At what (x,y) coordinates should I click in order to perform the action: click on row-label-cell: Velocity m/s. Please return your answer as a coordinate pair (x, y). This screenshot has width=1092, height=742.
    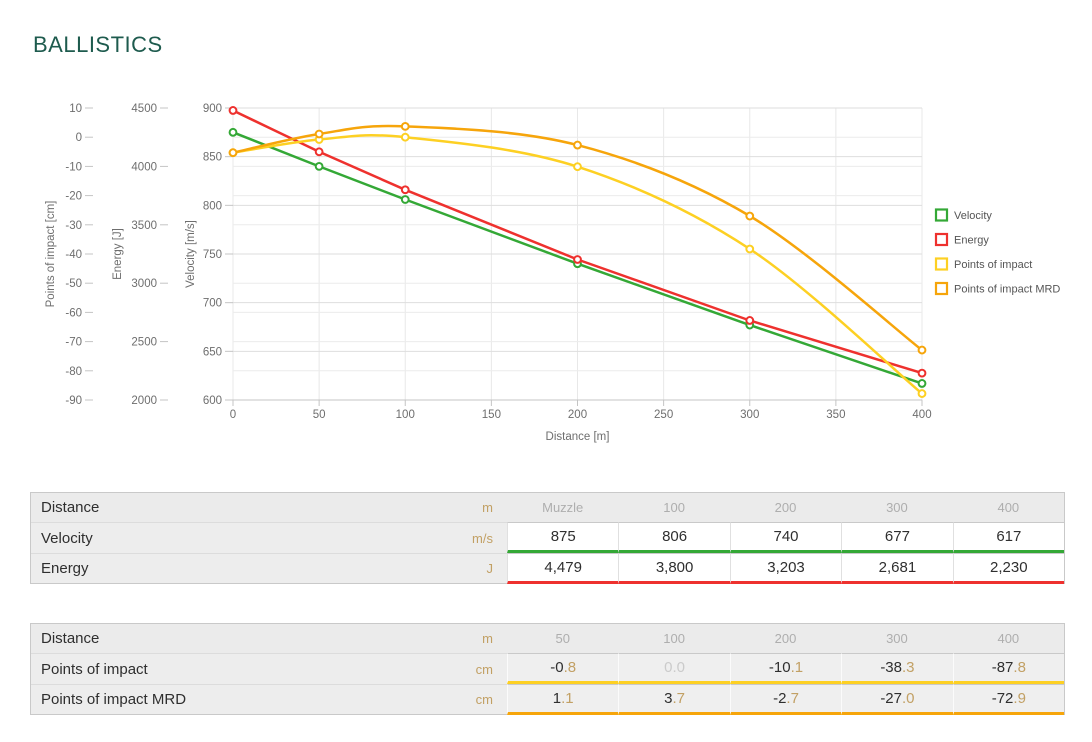
    Looking at the image, I should click on (269, 537).